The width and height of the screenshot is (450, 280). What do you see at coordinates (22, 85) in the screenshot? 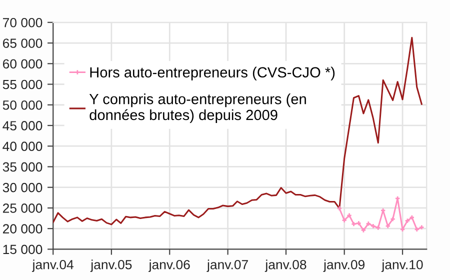
I see `y-tick-label: 55 000` at bounding box center [22, 85].